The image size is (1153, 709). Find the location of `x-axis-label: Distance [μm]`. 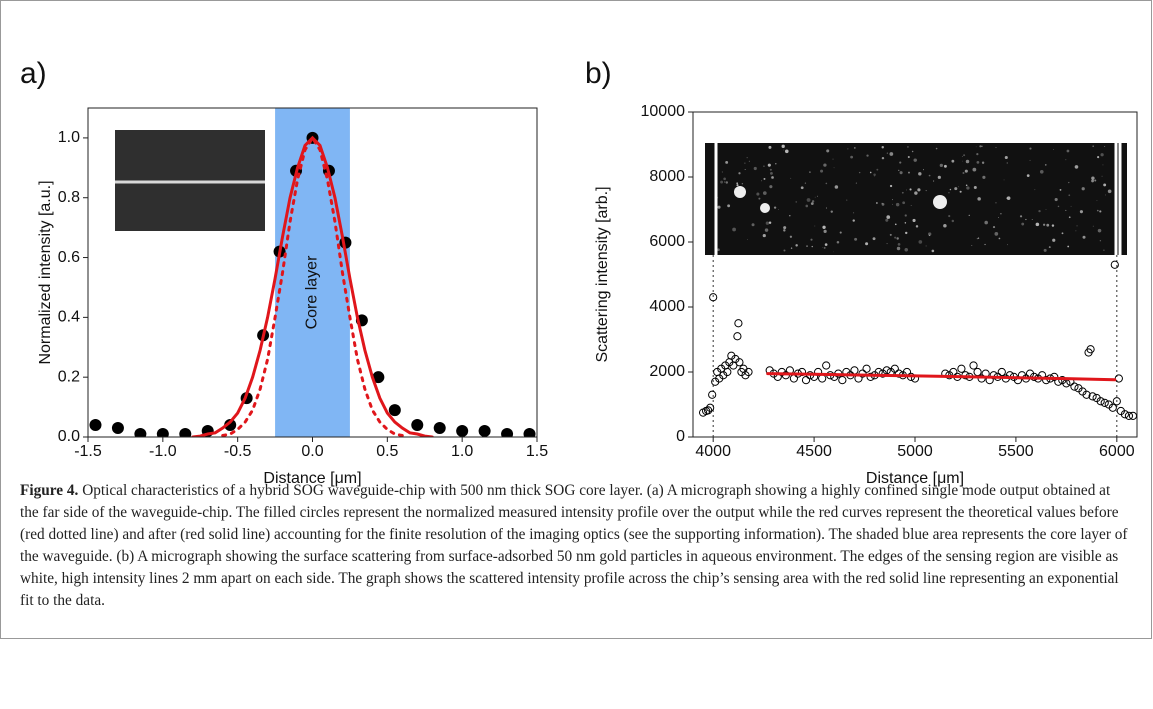

x-axis-label: Distance [μm] is located at coordinates (312, 478).